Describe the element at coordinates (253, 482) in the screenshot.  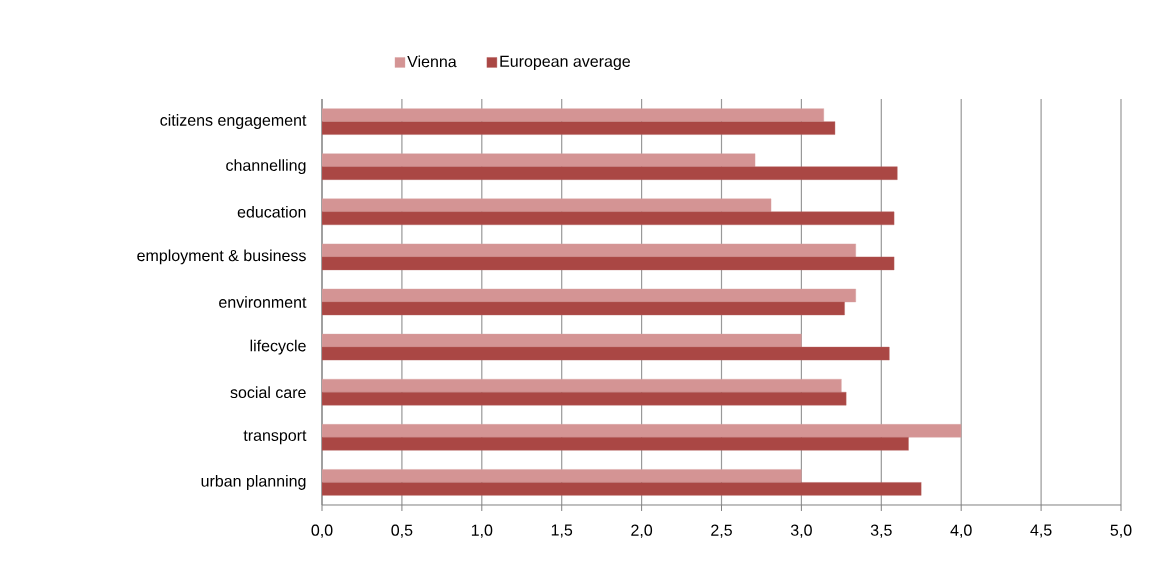
I see `y-tick-label: urban planning` at that location.